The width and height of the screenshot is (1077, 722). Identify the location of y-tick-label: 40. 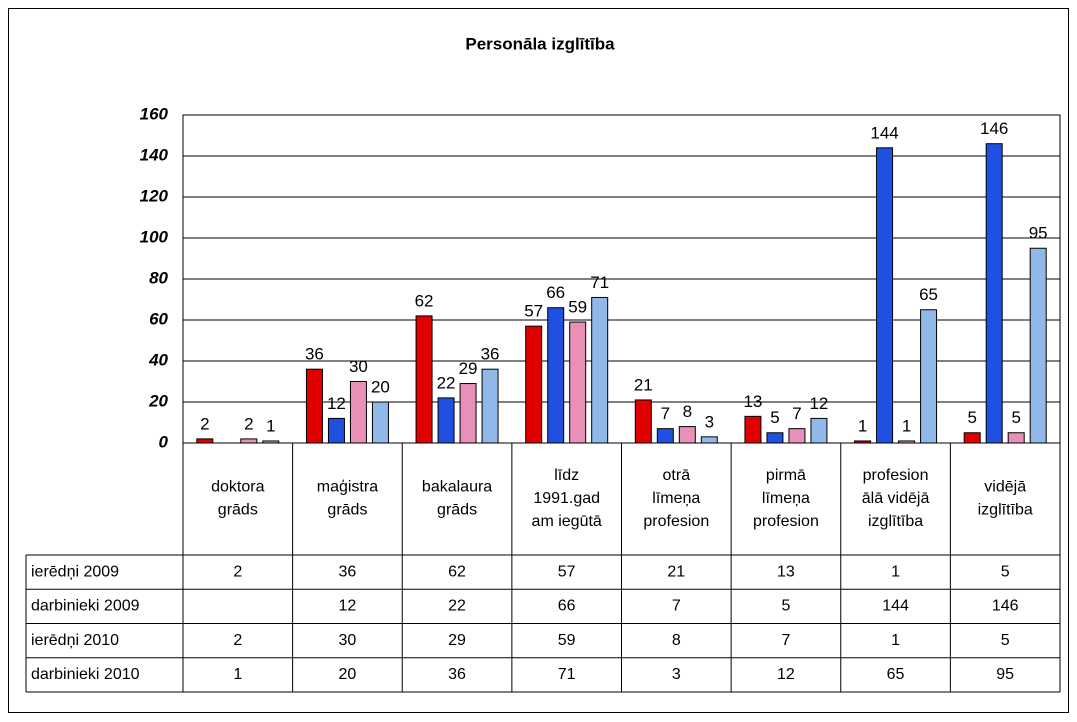
(158, 359).